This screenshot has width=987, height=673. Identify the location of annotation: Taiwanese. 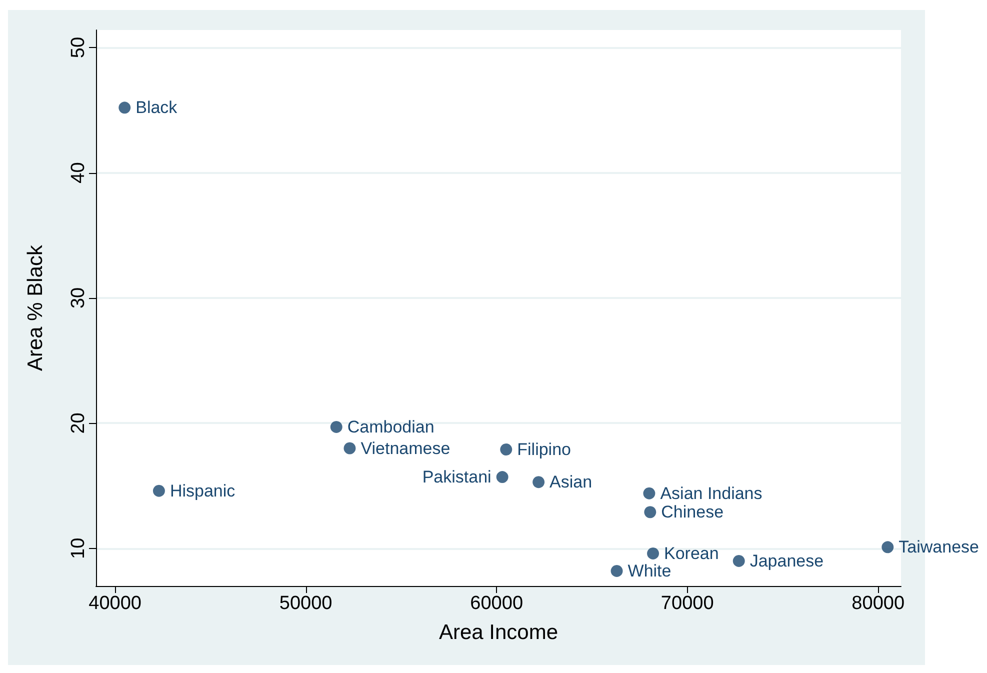
(938, 547).